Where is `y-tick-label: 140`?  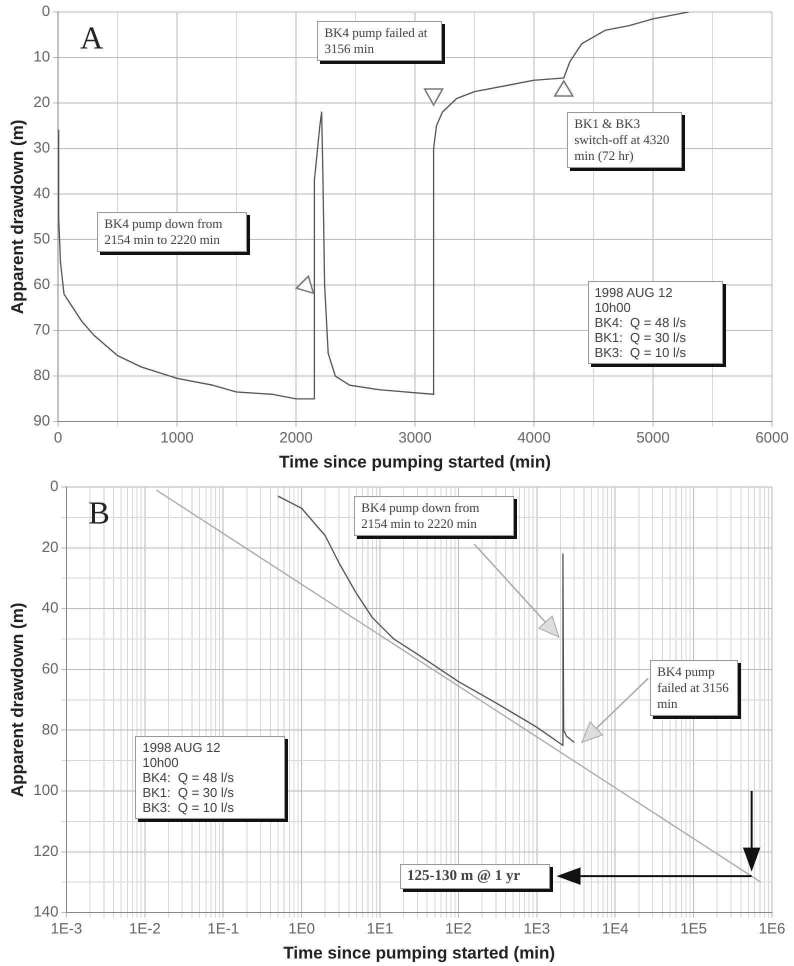
y-tick-label: 140 is located at coordinates (45, 912).